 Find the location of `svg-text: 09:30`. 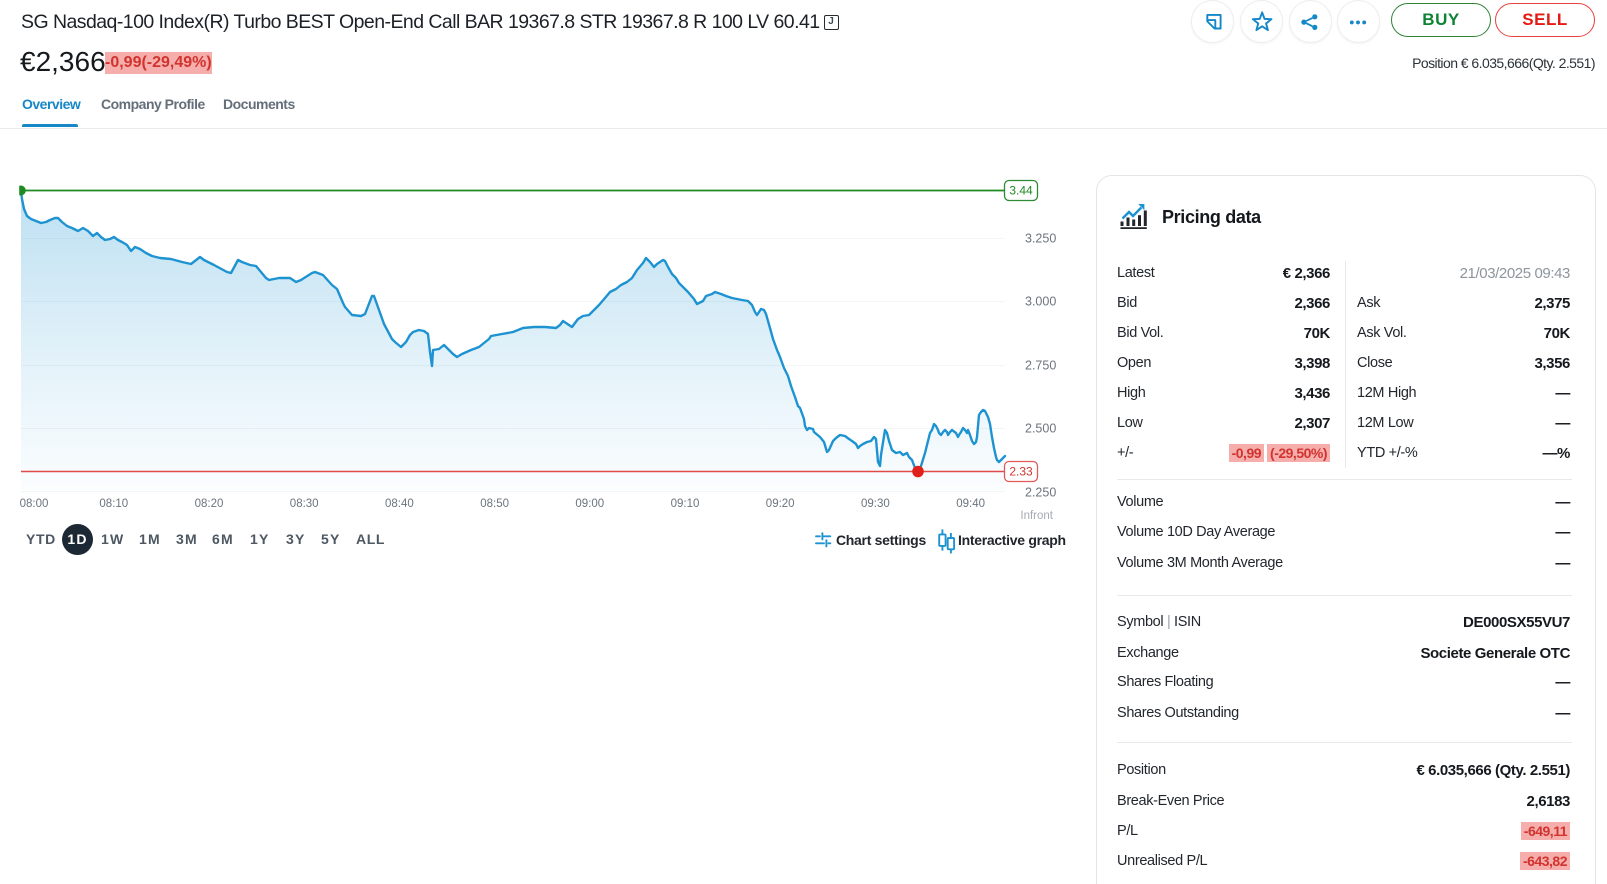

svg-text: 09:30 is located at coordinates (875, 504).